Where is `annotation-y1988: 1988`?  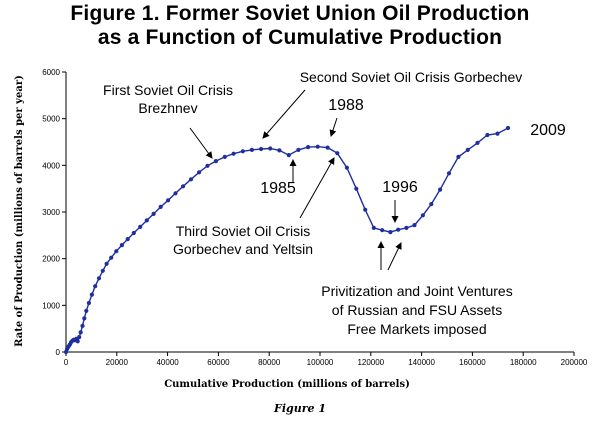
annotation-y1988: 1988 is located at coordinates (346, 105).